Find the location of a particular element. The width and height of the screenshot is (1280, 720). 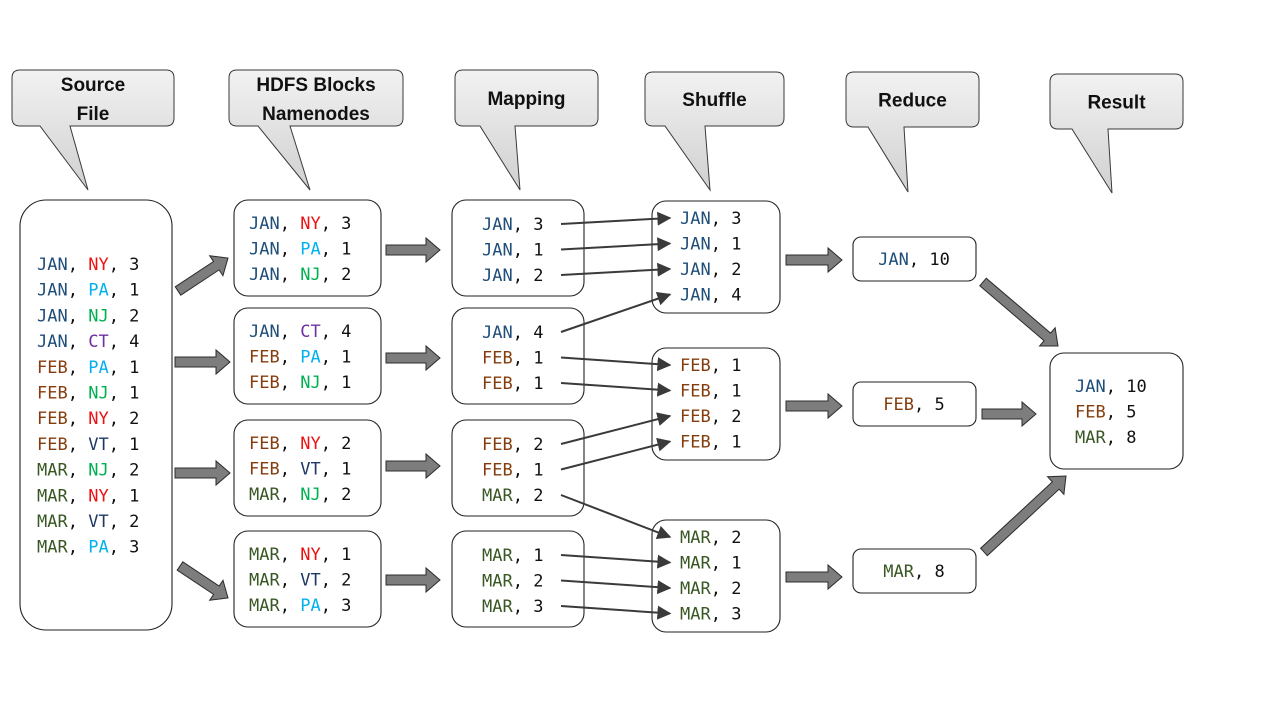

source-record: JAN, CT, 4 is located at coordinates (88, 342).